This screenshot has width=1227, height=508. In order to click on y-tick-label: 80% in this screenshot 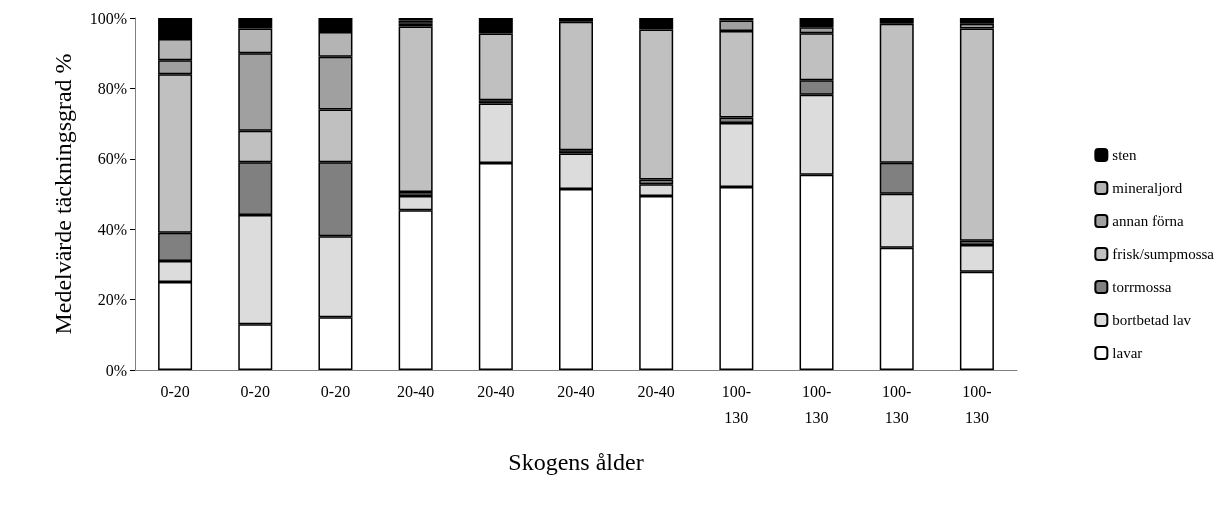, I will do `click(112, 88)`.